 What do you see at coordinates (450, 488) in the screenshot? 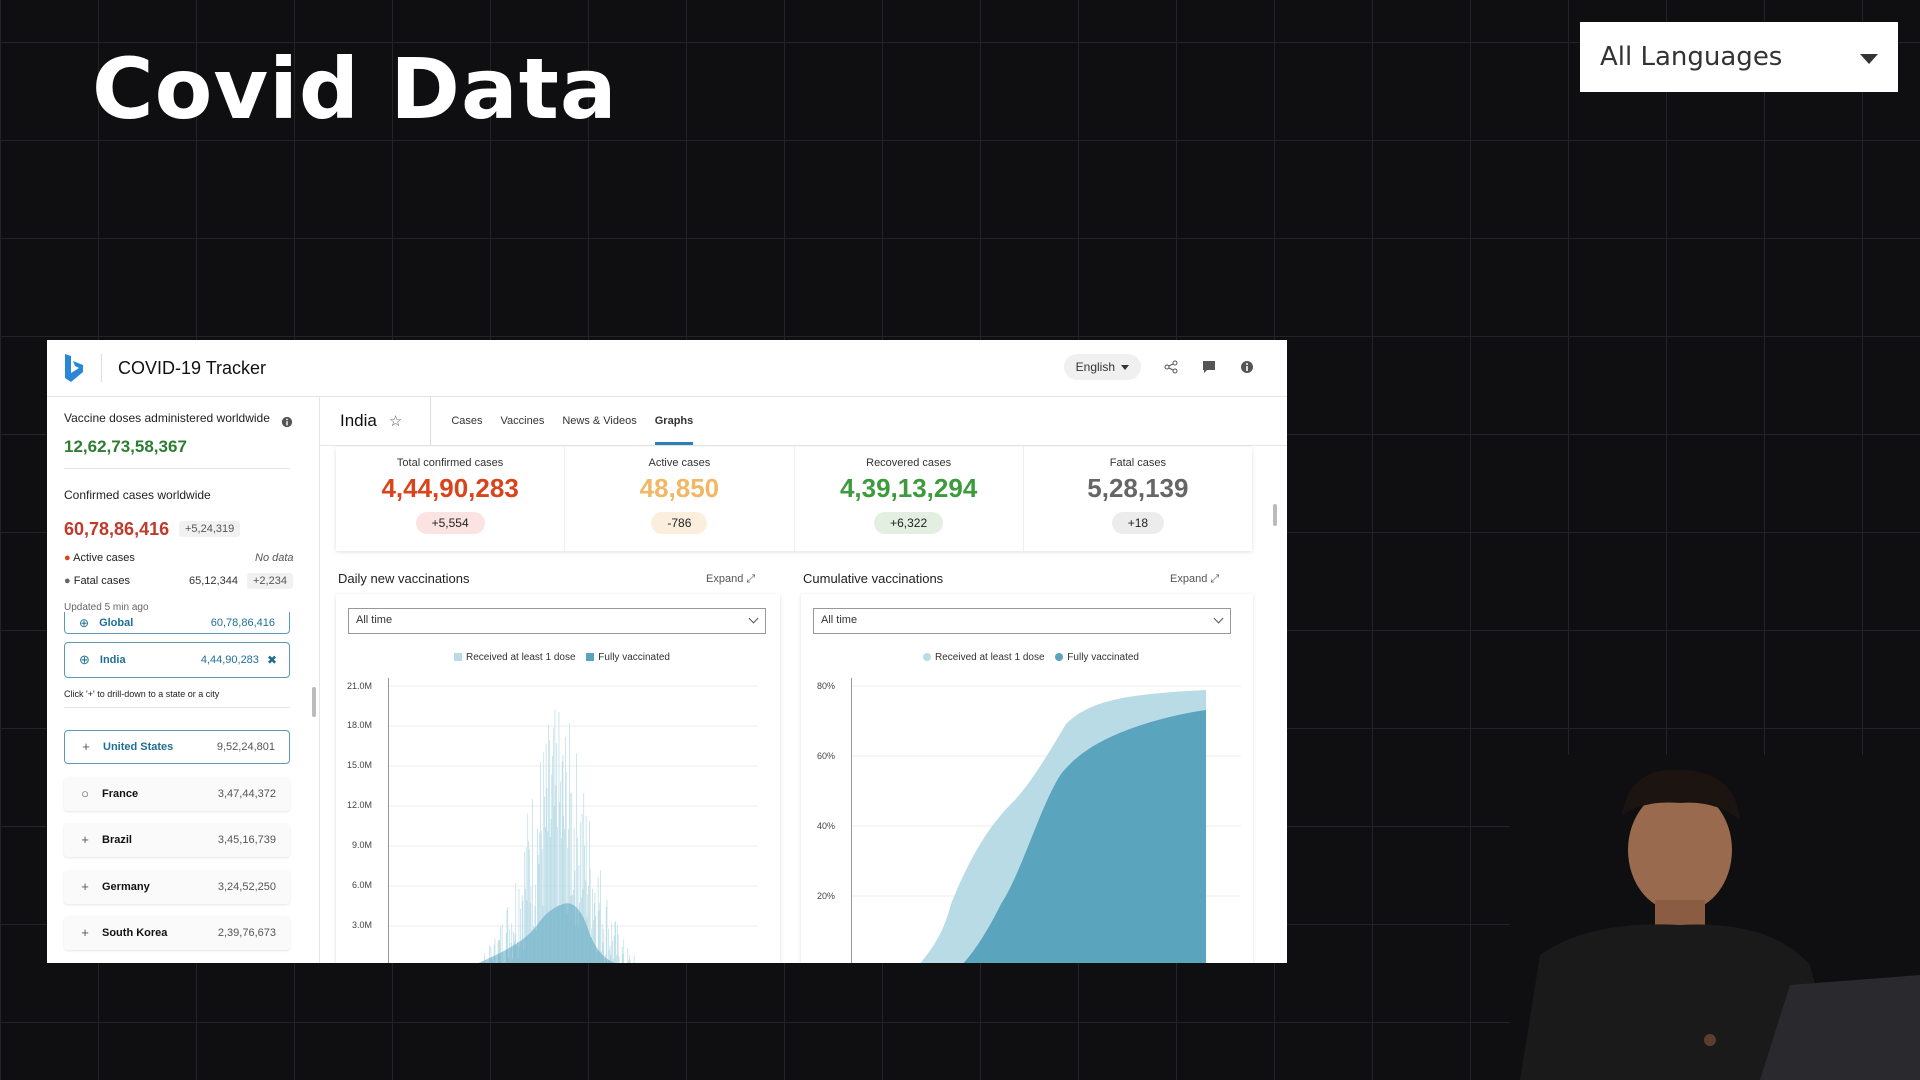
I see `stat-value: 4,44,90,283` at bounding box center [450, 488].